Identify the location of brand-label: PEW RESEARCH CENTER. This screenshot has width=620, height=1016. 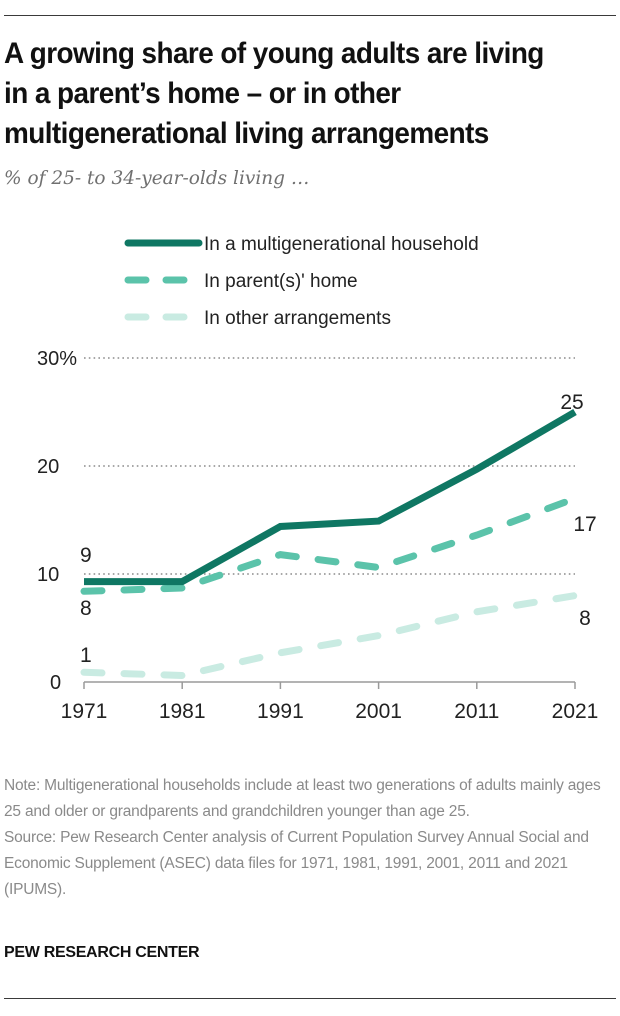
(102, 952).